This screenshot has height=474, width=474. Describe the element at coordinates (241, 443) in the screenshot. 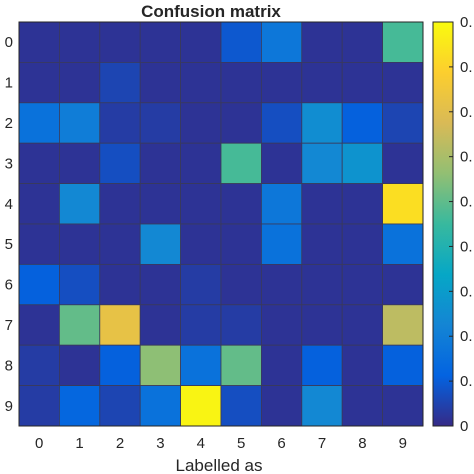

I see `x-tick-label: 5` at that location.